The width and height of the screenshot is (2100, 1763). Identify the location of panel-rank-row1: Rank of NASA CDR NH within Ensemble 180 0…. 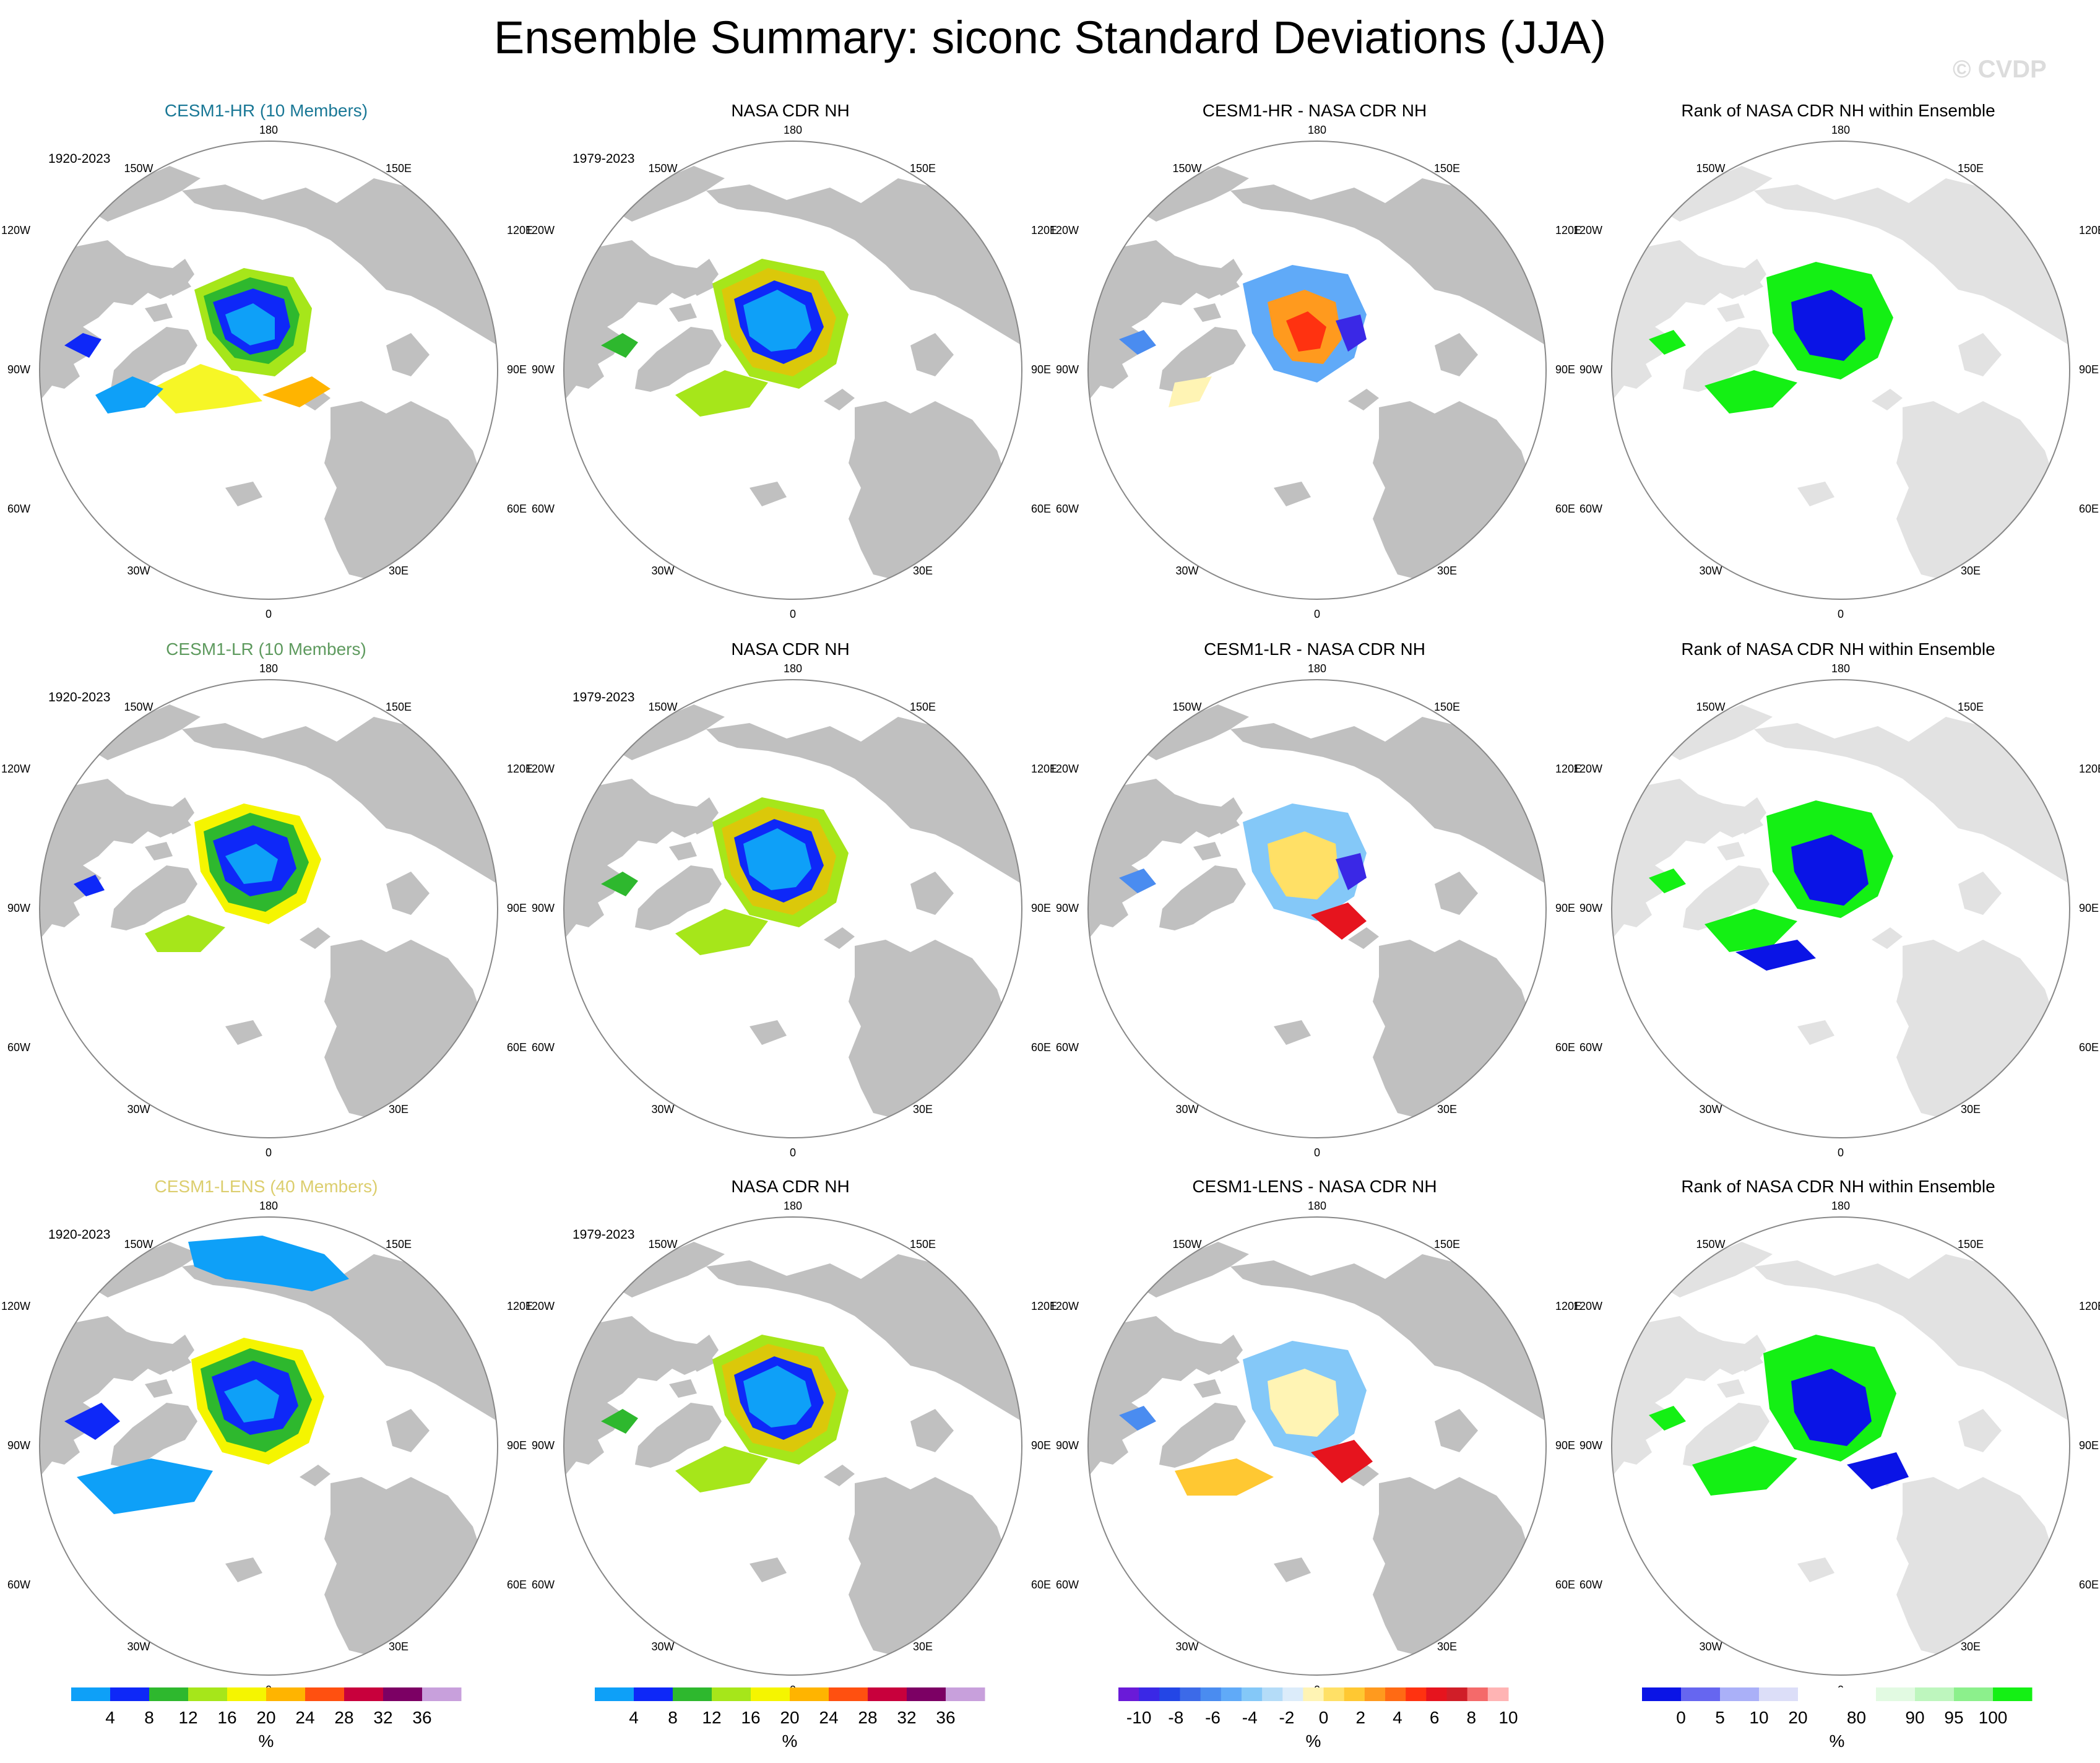
(1836, 366).